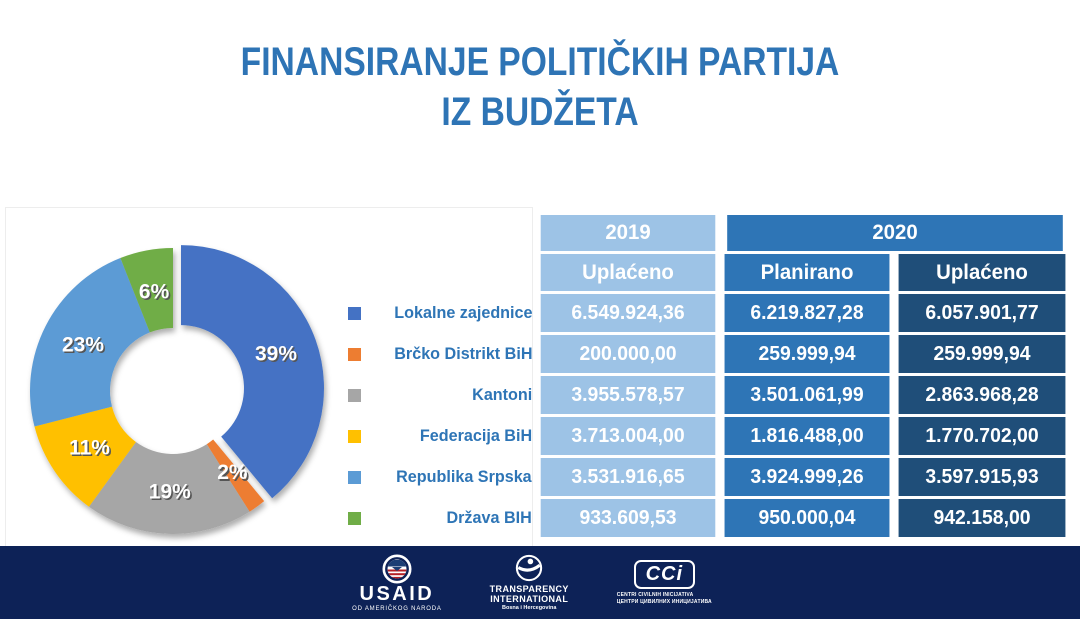 Image resolution: width=1080 pixels, height=619 pixels. What do you see at coordinates (628, 395) in the screenshot?
I see `table-cell: 3.955.578,57` at bounding box center [628, 395].